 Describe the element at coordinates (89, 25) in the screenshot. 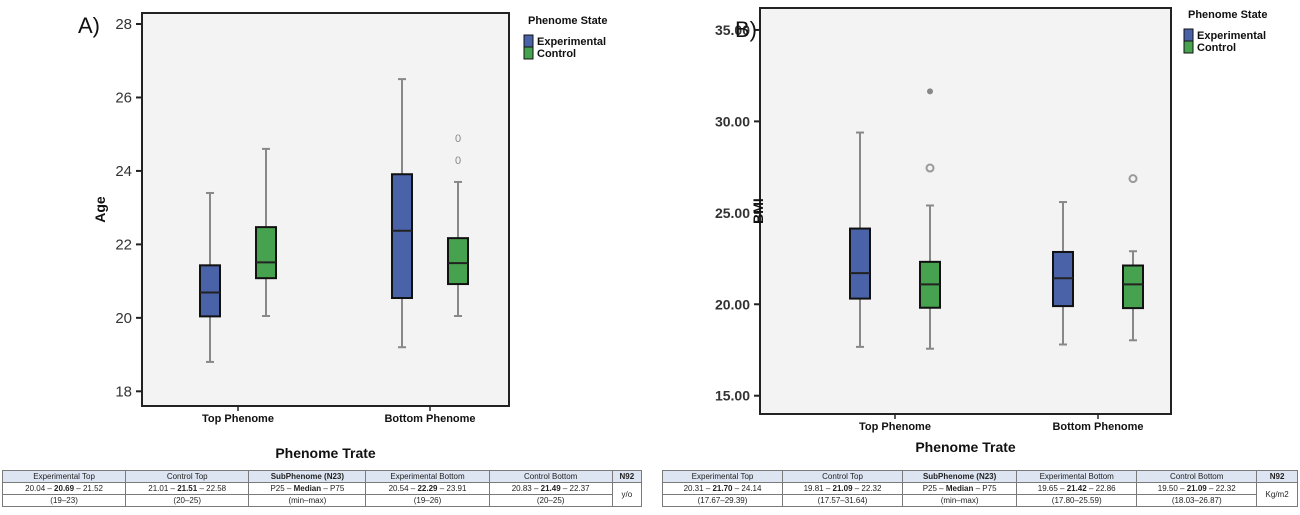

I see `panel-letter: A)` at that location.